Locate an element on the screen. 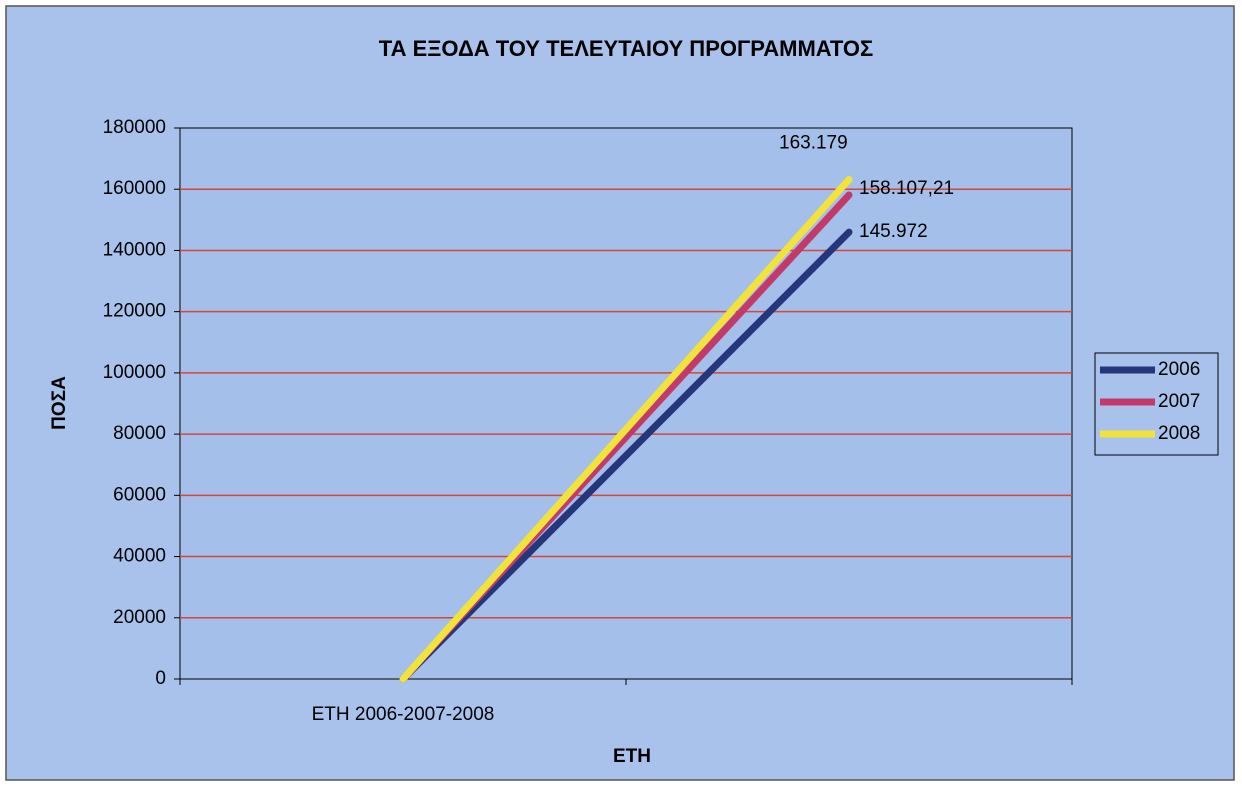  y-tick-label: 40000 is located at coordinates (139, 556).